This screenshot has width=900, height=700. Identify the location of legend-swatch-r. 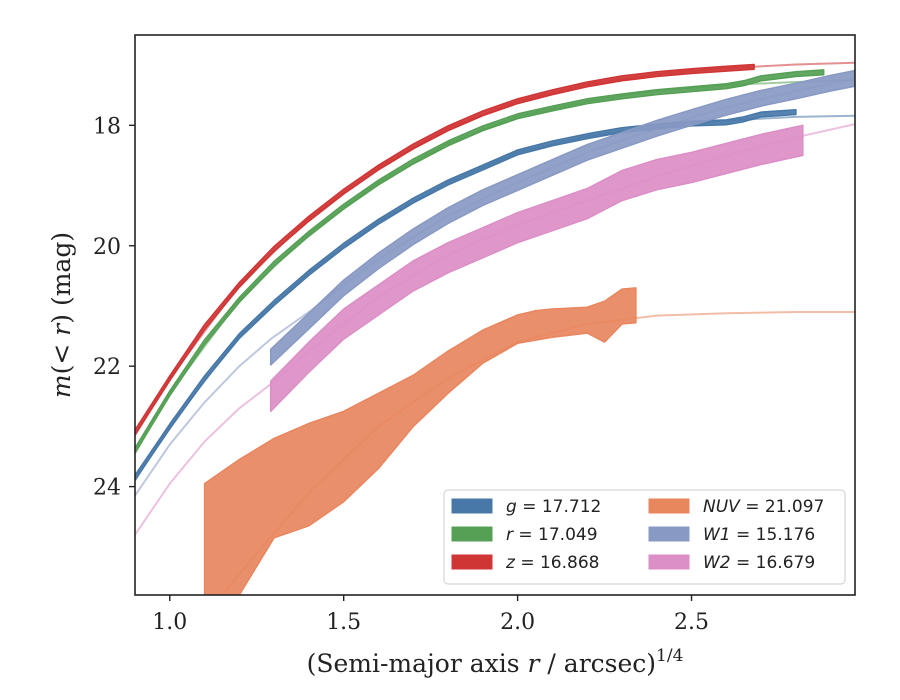
(472, 534).